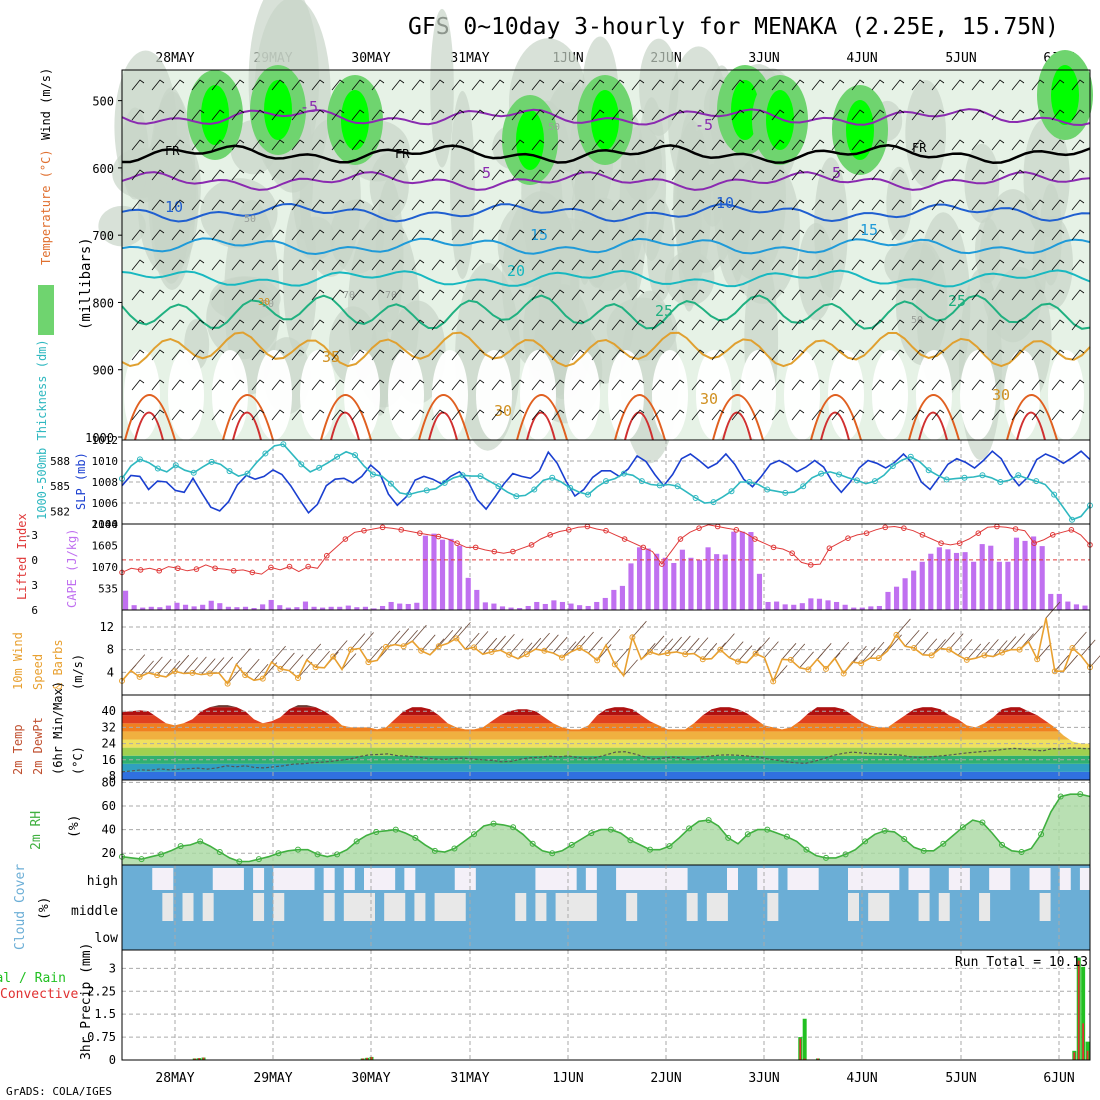 The width and height of the screenshot is (1100, 1100). Describe the element at coordinates (78, 672) in the screenshot. I see `wind-axis-label: (m/s)` at that location.